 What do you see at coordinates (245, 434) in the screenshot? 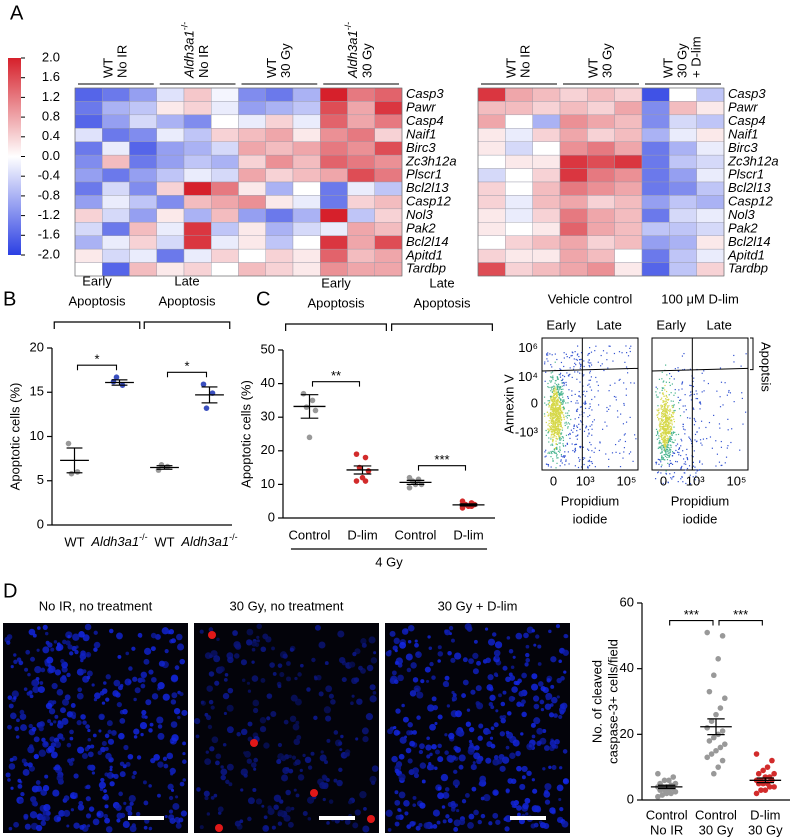
I see `y-axis-label: Apoptotic cells (%)` at bounding box center [245, 434].